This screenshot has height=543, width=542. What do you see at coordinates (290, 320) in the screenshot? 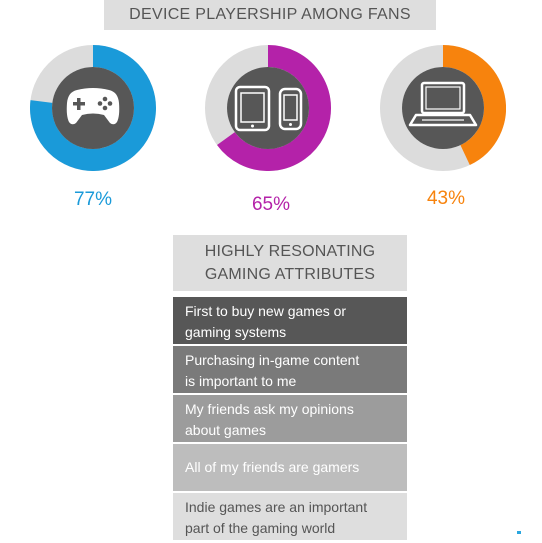
I see `attribute-row-first-to-buy: First to buy new games or gaming systems` at bounding box center [290, 320].